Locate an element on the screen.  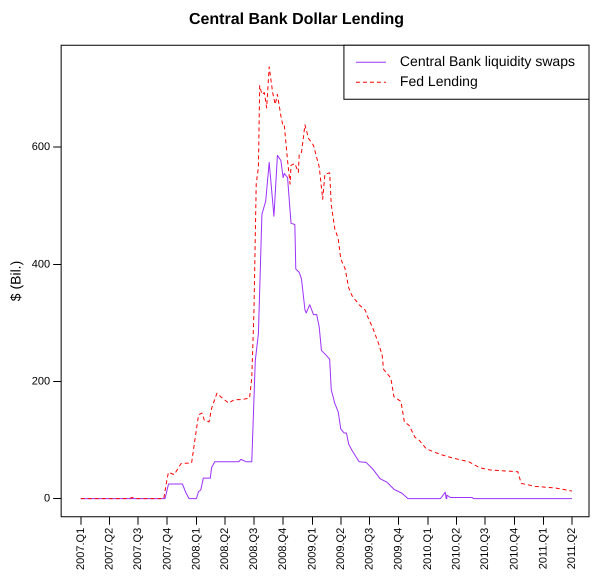
chart-title: Central Bank Dollar Lending is located at coordinates (296, 19).